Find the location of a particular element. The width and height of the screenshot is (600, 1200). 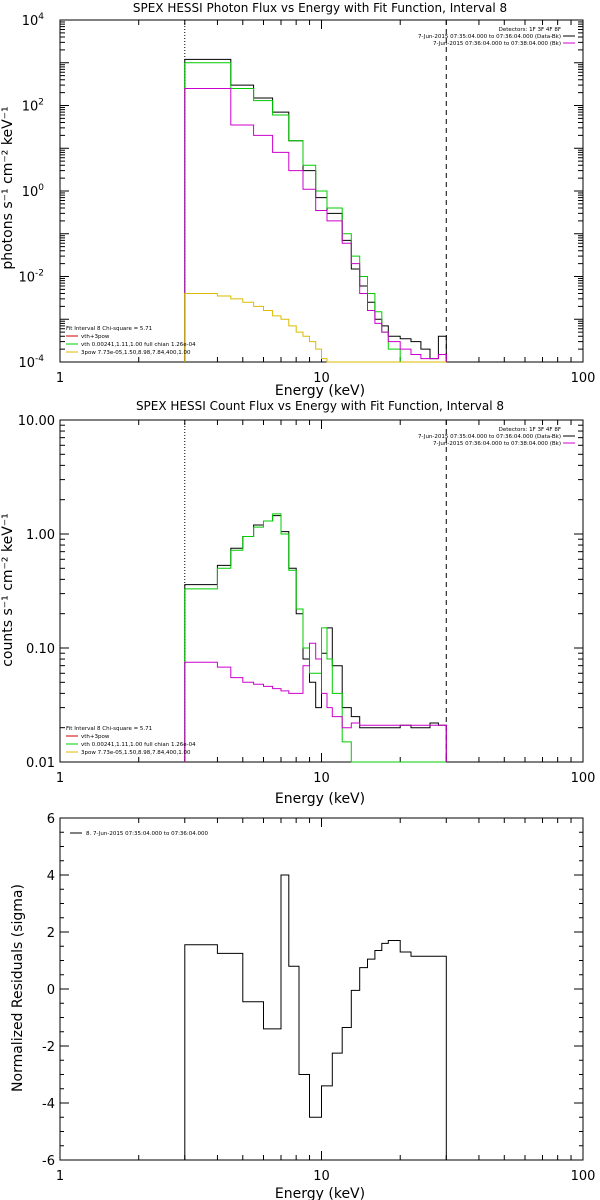

photon-flux-xlabel: Energy (keV) is located at coordinates (320, 391).